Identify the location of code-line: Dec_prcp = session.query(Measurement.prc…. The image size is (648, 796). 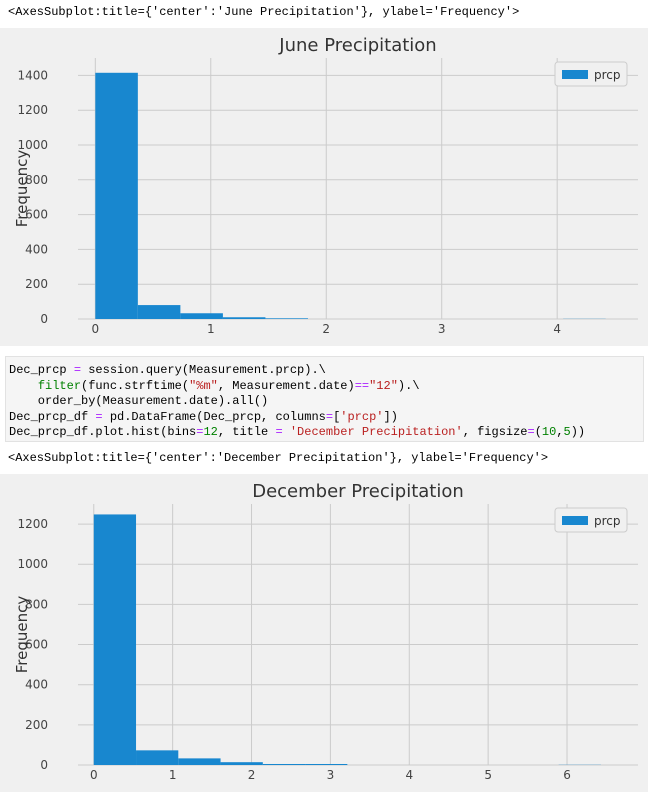
(326, 371).